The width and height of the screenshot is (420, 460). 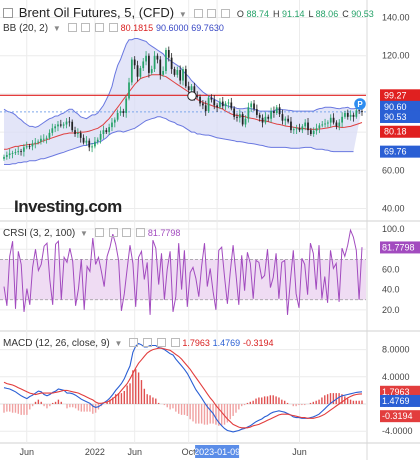 What do you see at coordinates (397, 416) in the screenshot?
I see `macd-value-tag: -0.3194` at bounding box center [397, 416].